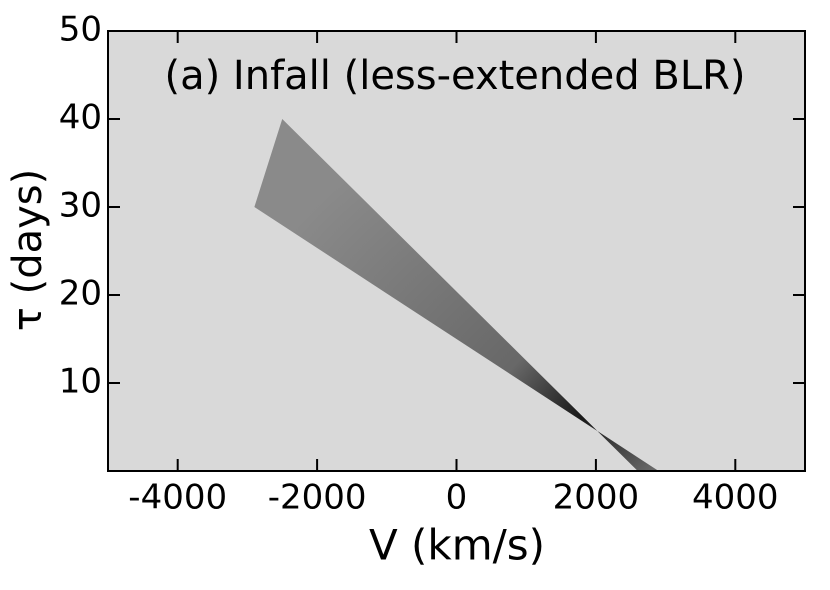 This screenshot has height=590, width=830. Describe the element at coordinates (454, 76) in the screenshot. I see `chart-title: (a) Infall (less-extended BLR)` at that location.